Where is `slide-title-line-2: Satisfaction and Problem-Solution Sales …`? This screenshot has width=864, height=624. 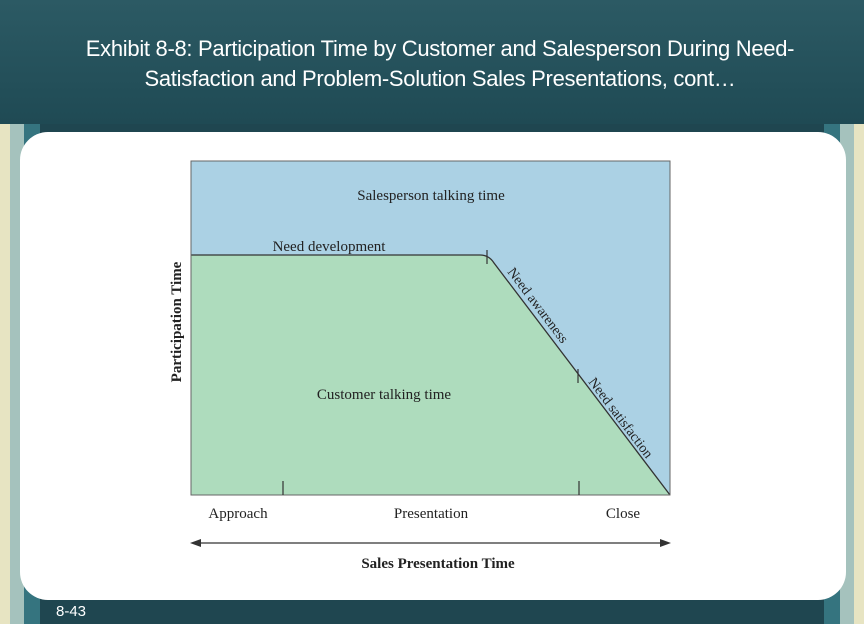 slide-title-line-2: Satisfaction and Problem-Solution Sales … is located at coordinates (440, 78).